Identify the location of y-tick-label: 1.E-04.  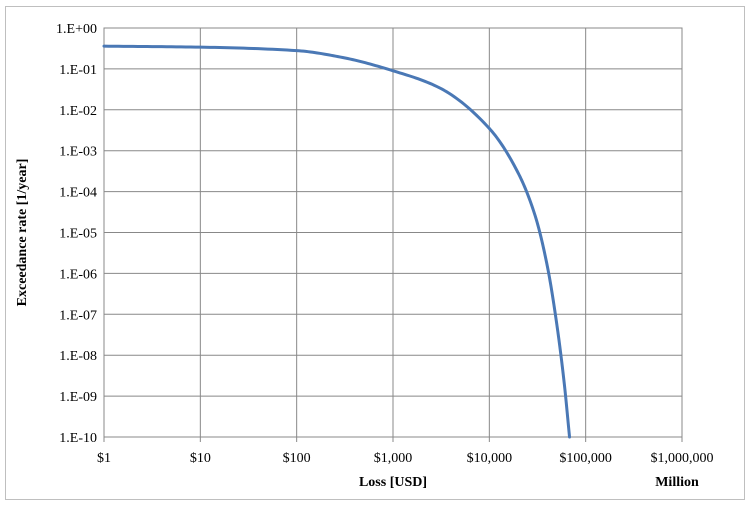
(78, 193).